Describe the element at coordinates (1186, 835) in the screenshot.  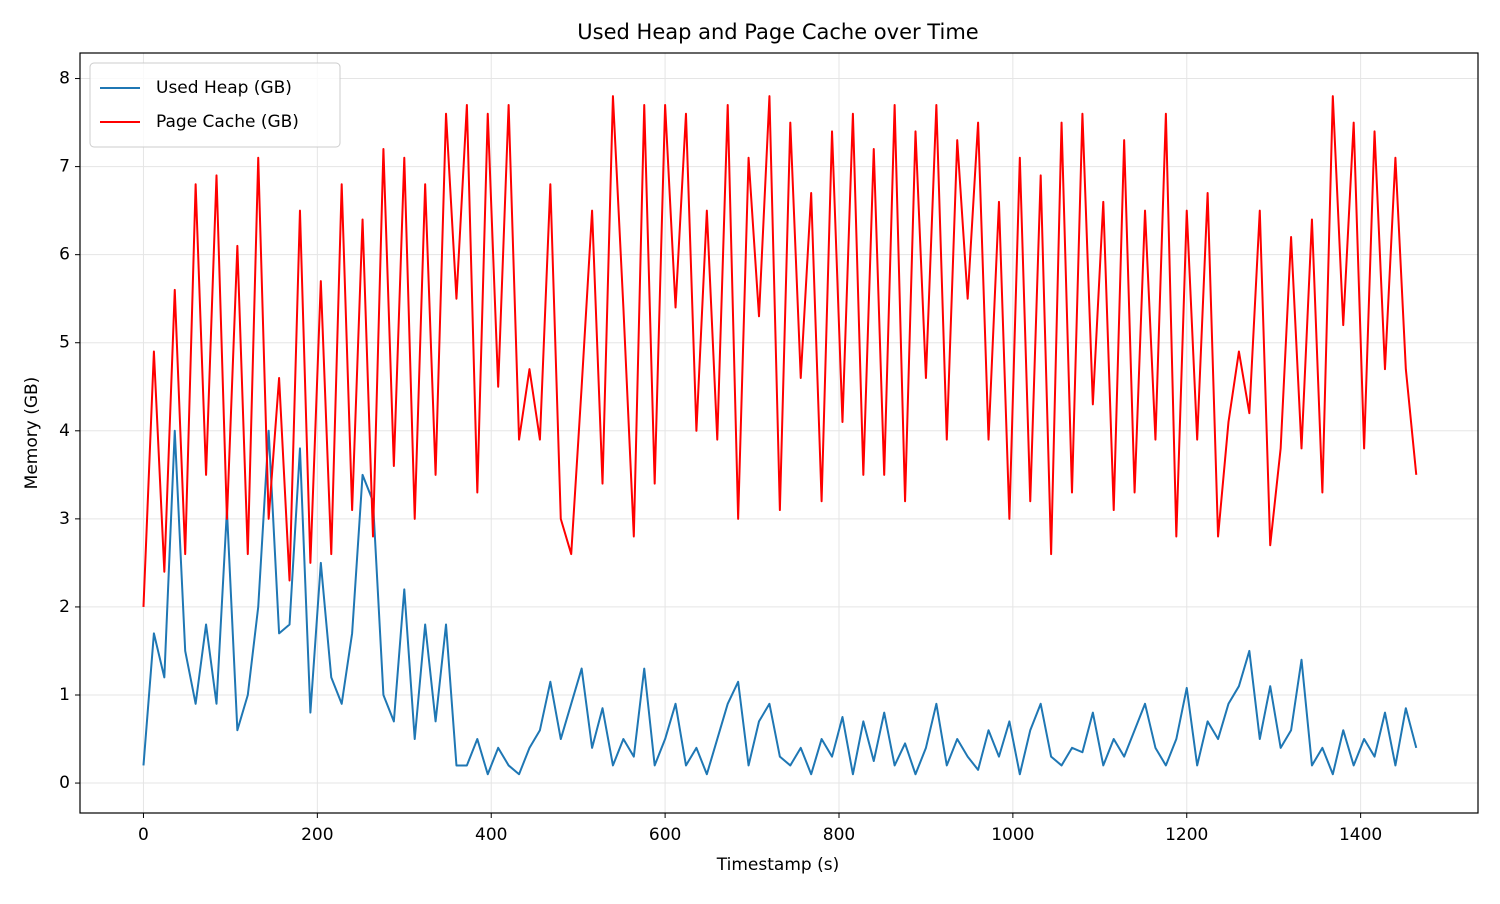
I see `x-tick-label: 1200` at that location.